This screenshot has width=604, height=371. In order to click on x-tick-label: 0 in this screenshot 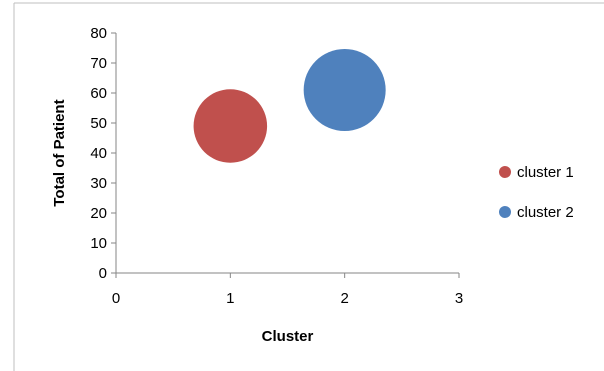, I will do `click(116, 298)`.